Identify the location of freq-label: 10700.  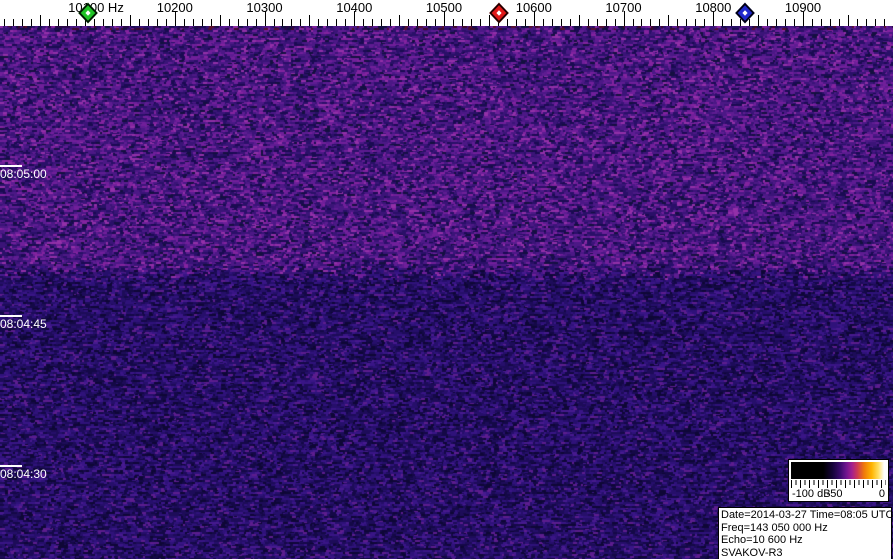
(623, 7).